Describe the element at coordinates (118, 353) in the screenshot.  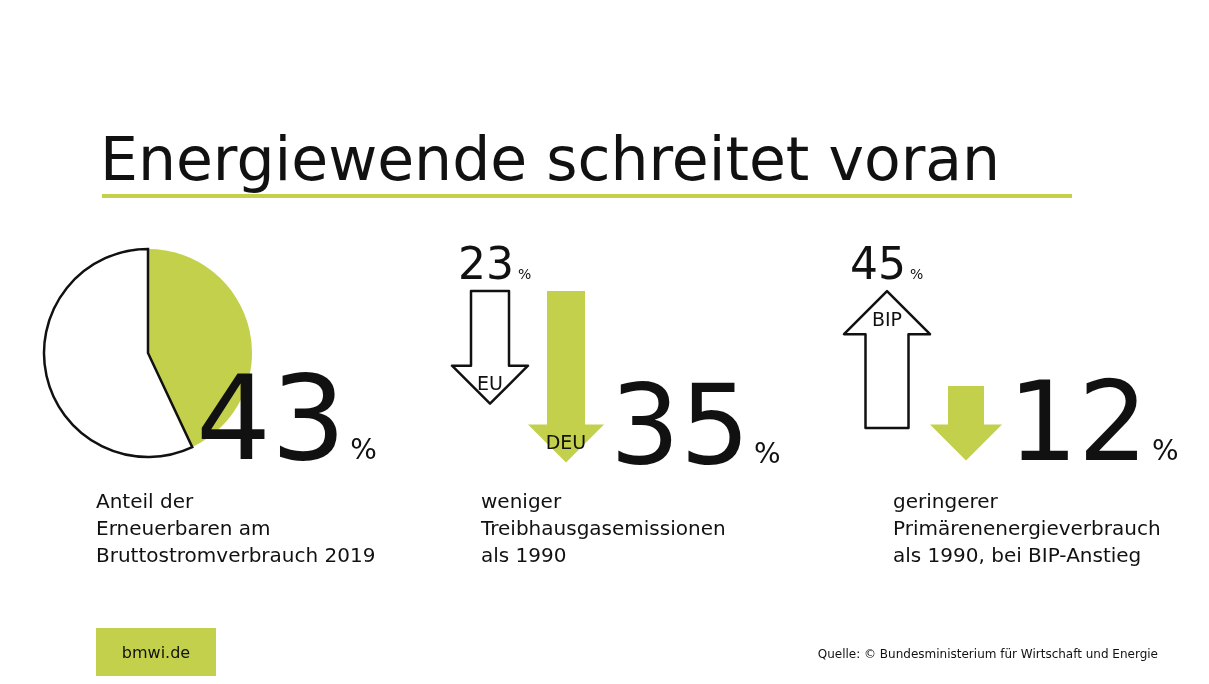
I see `pie-slice` at that location.